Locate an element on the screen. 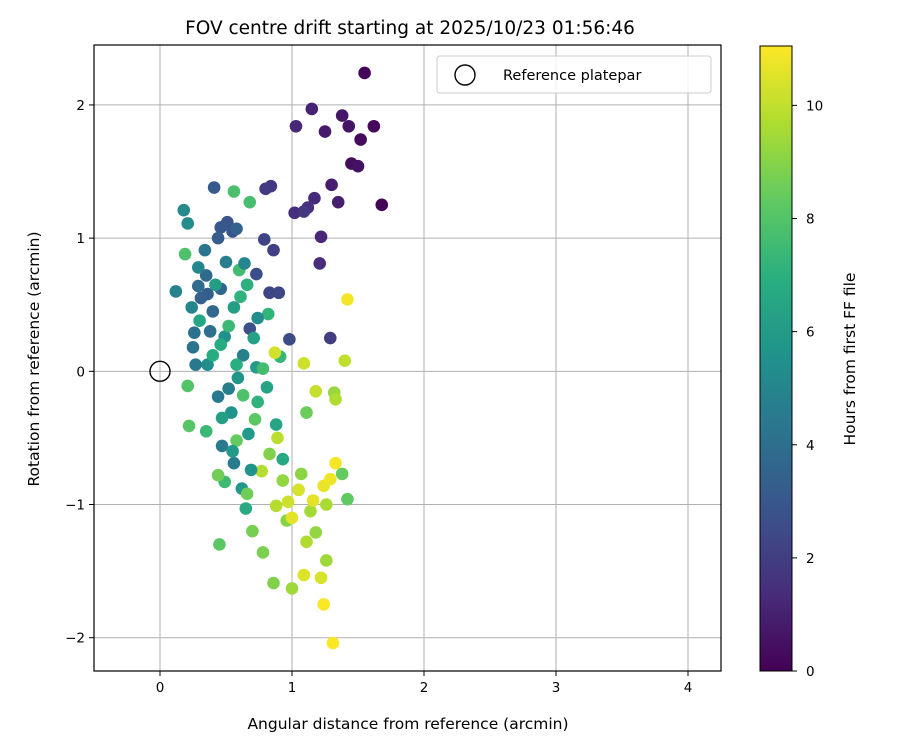 Image resolution: width=900 pixels, height=750 pixels. y-tick-label: −2 is located at coordinates (75, 639).